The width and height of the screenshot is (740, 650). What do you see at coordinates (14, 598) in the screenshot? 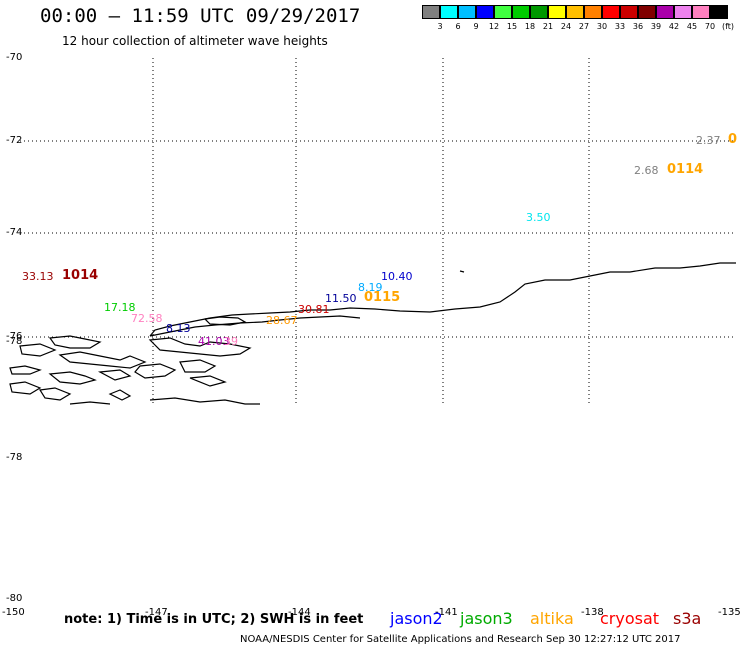
I see `lat-label: -80` at bounding box center [14, 598].